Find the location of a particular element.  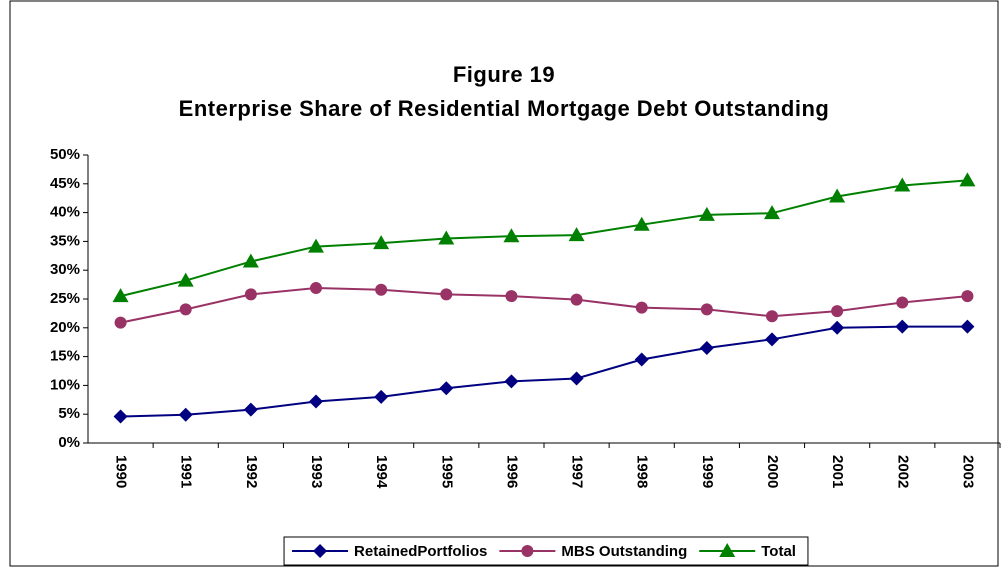

chart-title: Figure 19 is located at coordinates (504, 74).